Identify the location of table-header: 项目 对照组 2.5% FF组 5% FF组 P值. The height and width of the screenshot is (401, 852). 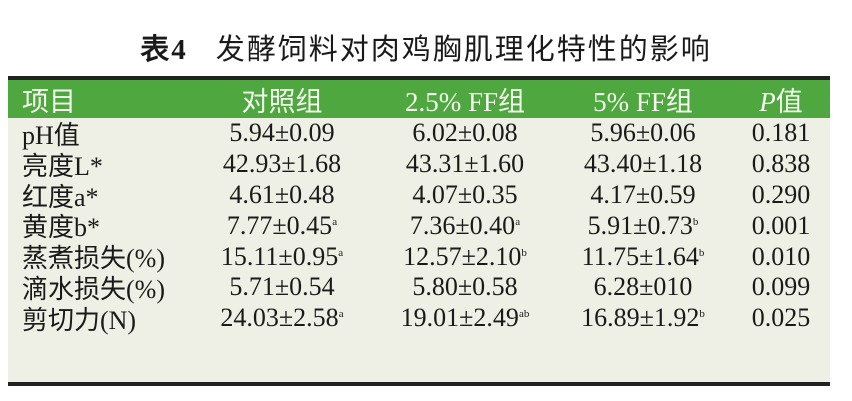
(419, 99).